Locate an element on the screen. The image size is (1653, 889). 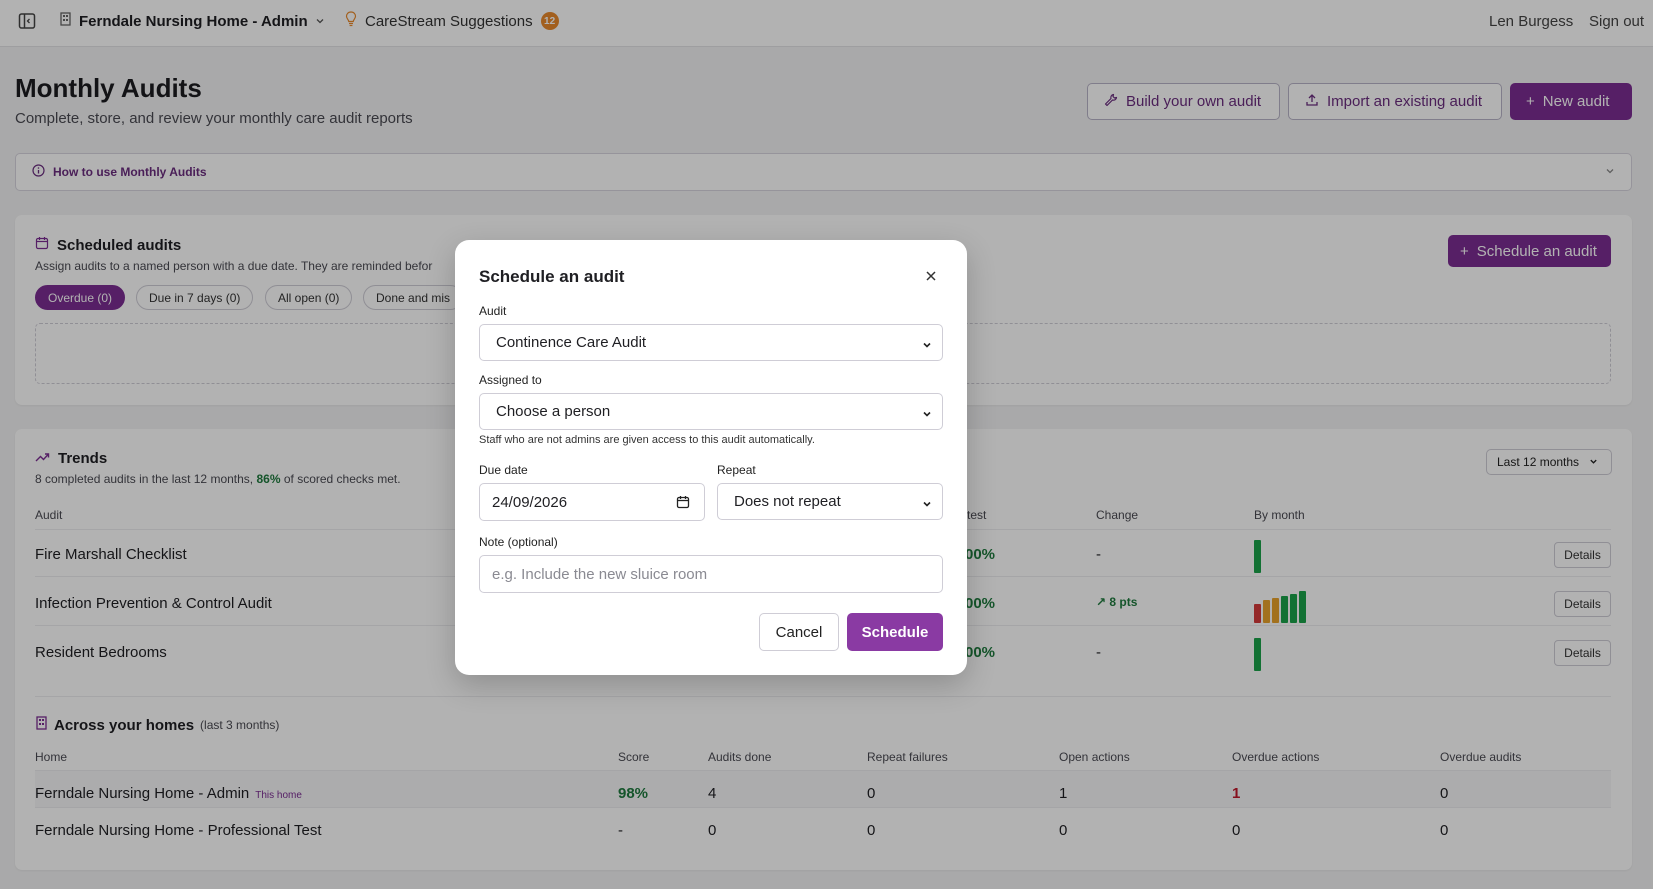
scheduled-audits-heading: Scheduled audits is located at coordinates (108, 245).